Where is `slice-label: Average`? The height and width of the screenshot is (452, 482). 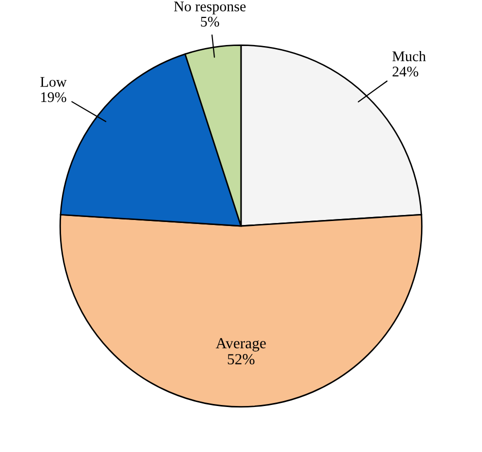 slice-label: Average is located at coordinates (241, 345).